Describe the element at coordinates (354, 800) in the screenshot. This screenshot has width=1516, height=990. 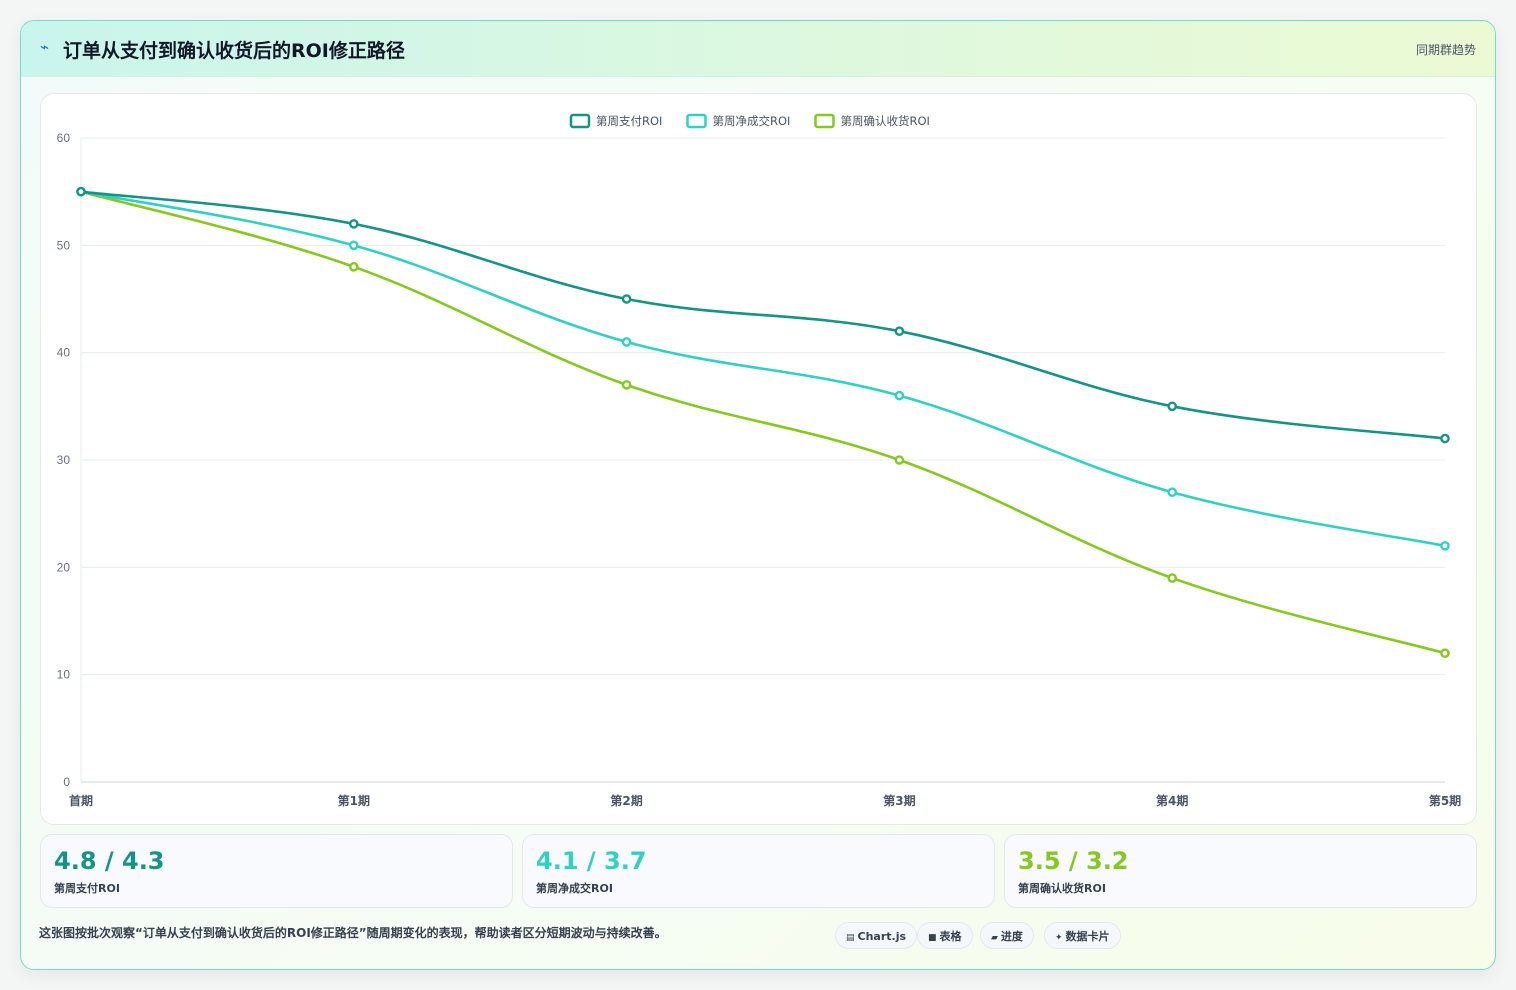
I see `x-tick-label: 第1期` at that location.